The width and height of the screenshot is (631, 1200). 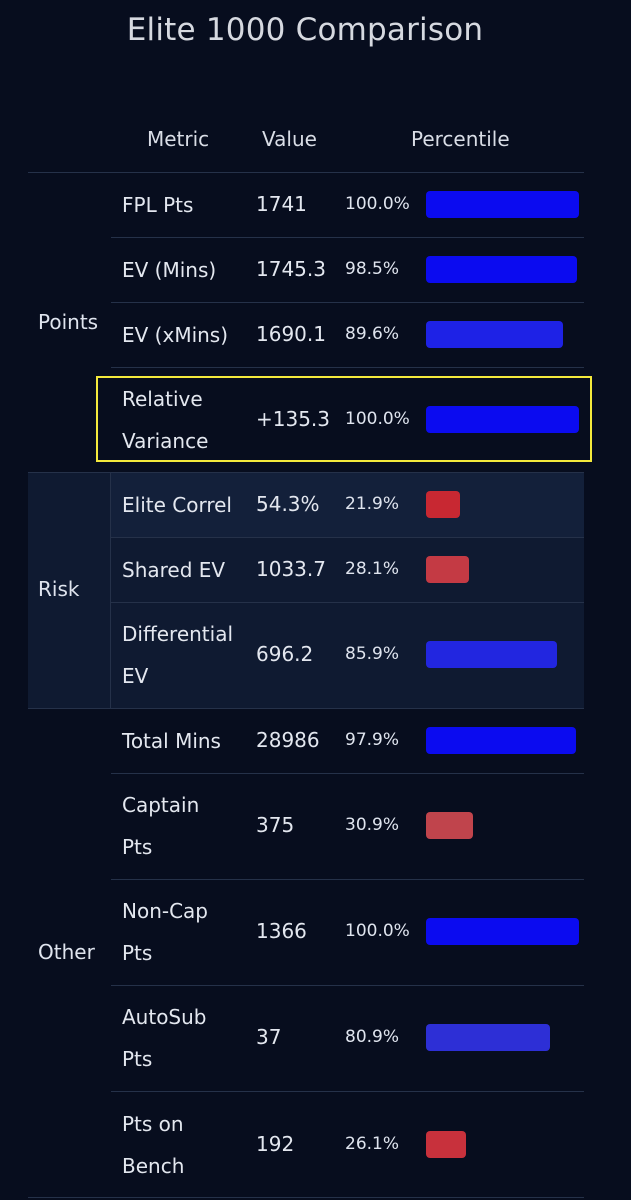 I want to click on metric-label-line: EV, so click(x=135, y=676).